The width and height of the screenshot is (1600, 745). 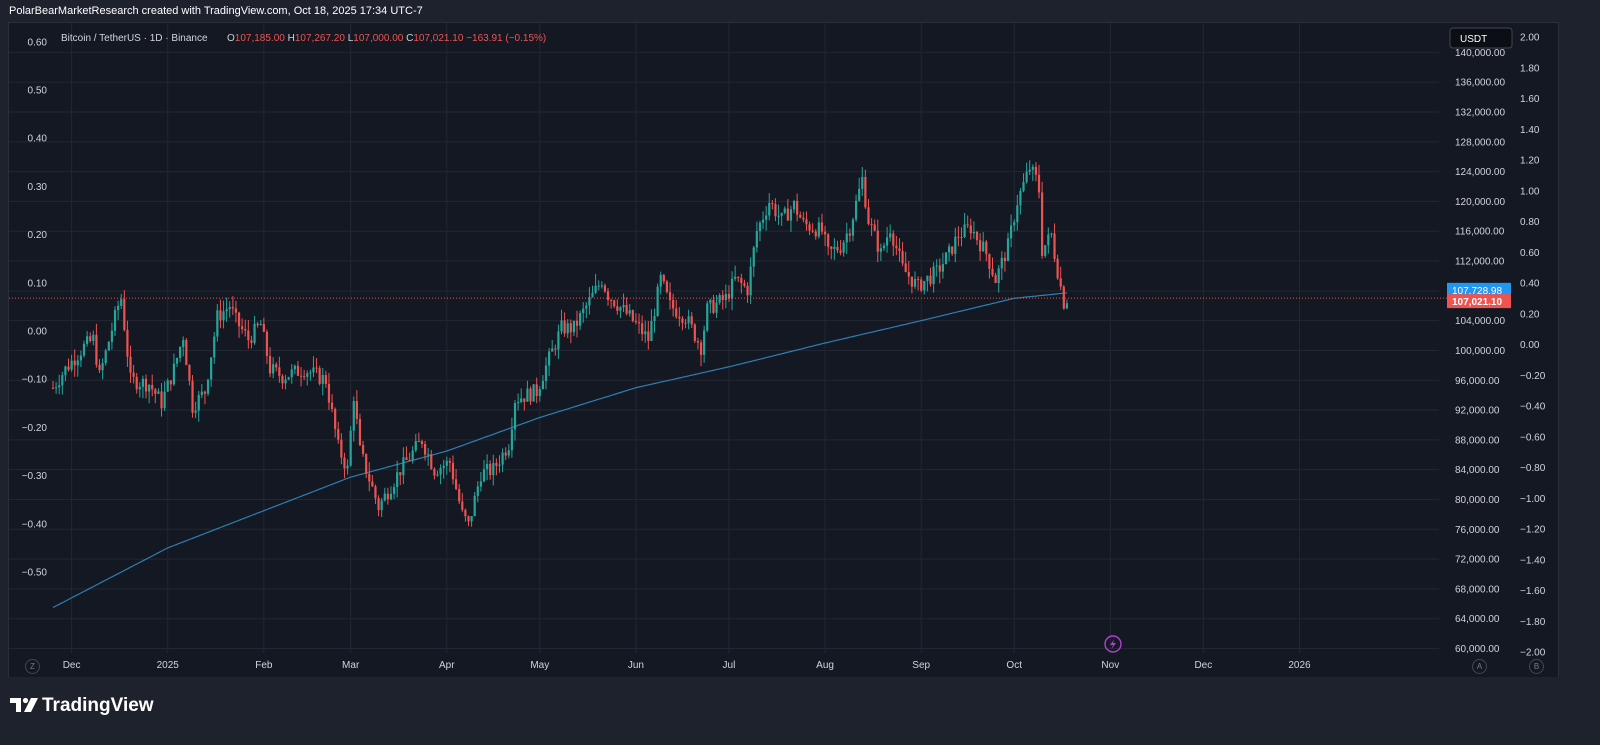 I want to click on time-tick-label: Sep, so click(x=921, y=665).